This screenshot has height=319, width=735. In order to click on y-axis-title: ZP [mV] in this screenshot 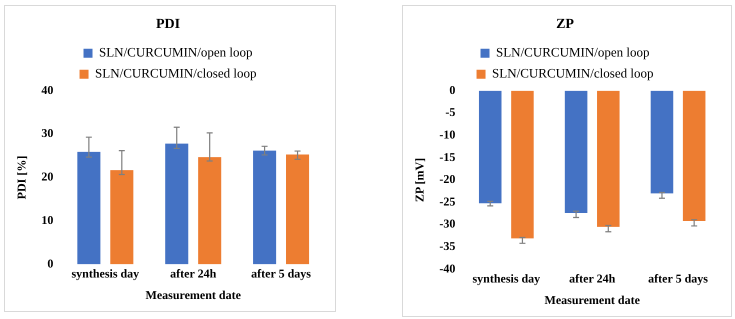, I will do `click(419, 180)`.